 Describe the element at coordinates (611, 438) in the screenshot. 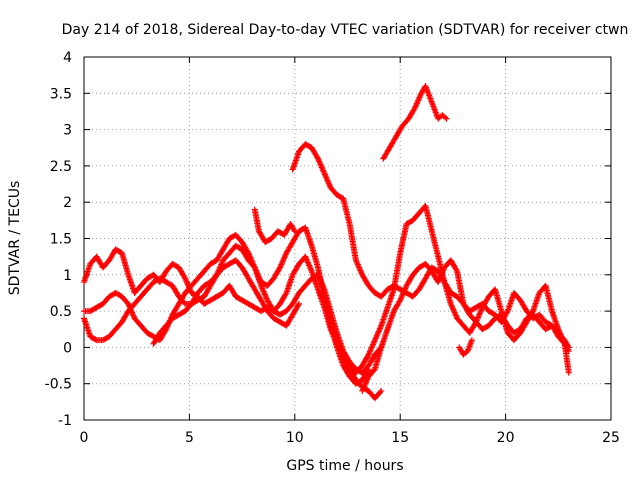

I see `x-tick-label: 25` at that location.